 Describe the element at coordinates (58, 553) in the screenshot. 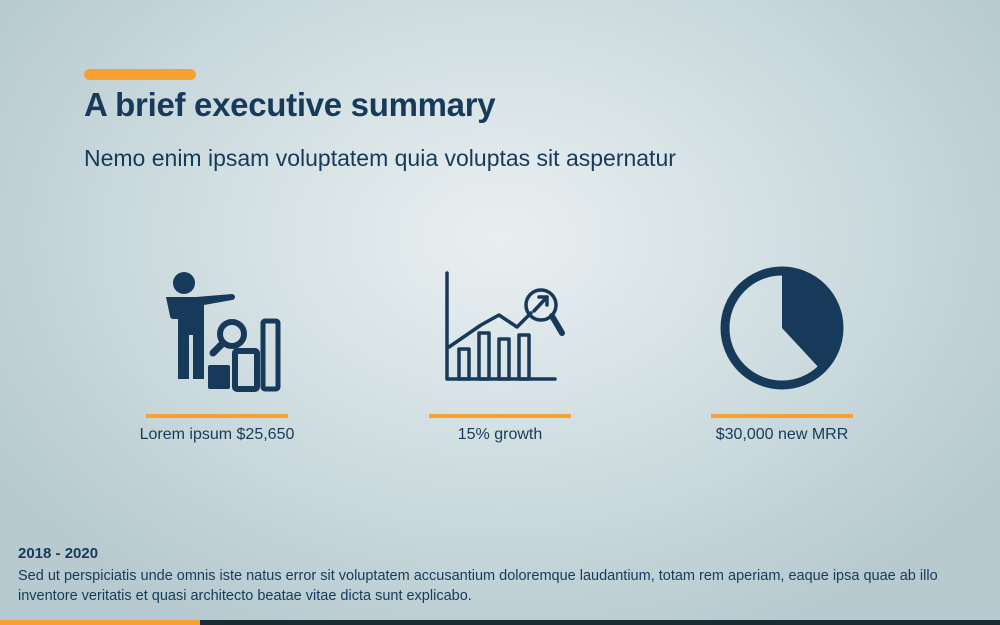

I see `footer-heading: 2018 - 2020` at that location.